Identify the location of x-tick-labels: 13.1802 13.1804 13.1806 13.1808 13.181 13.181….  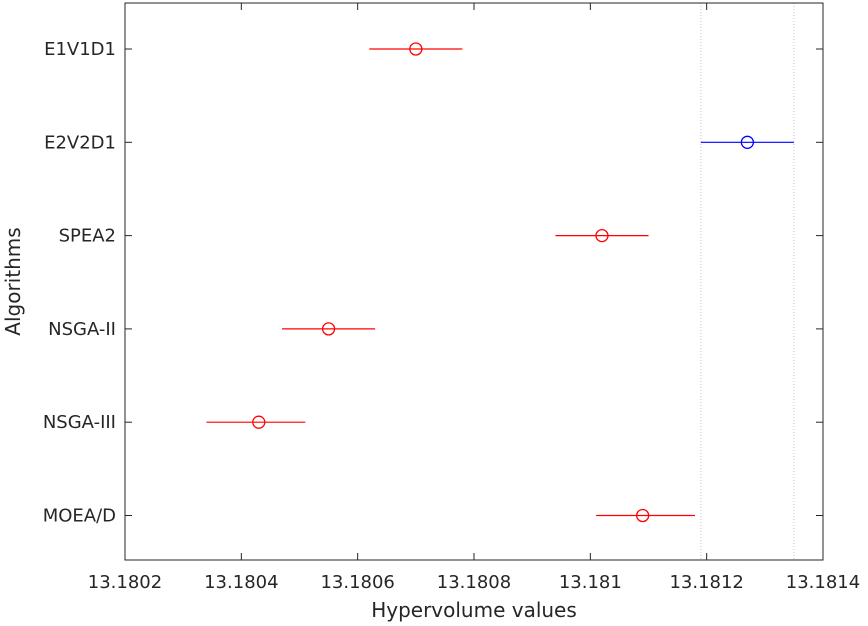
(474, 582).